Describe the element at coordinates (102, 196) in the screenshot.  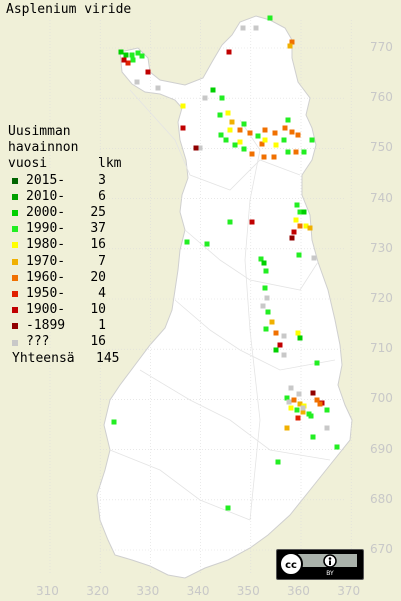
I see `legend-item-count: 6` at that location.